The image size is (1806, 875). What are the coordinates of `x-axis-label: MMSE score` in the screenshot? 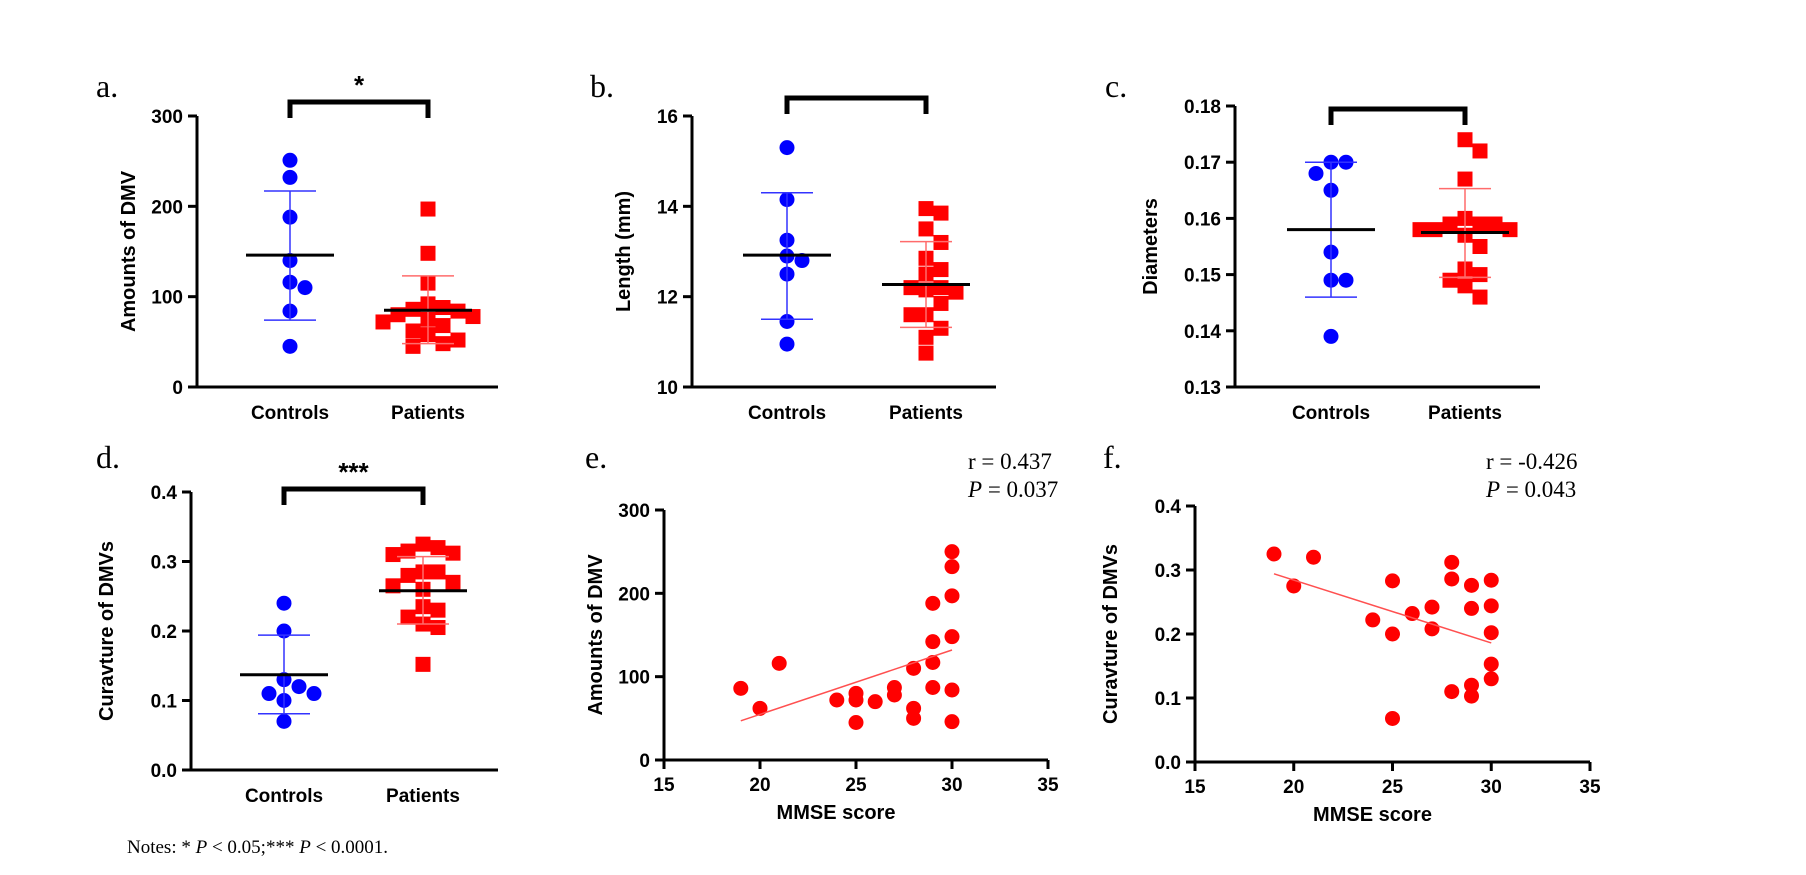 It's located at (1372, 815).